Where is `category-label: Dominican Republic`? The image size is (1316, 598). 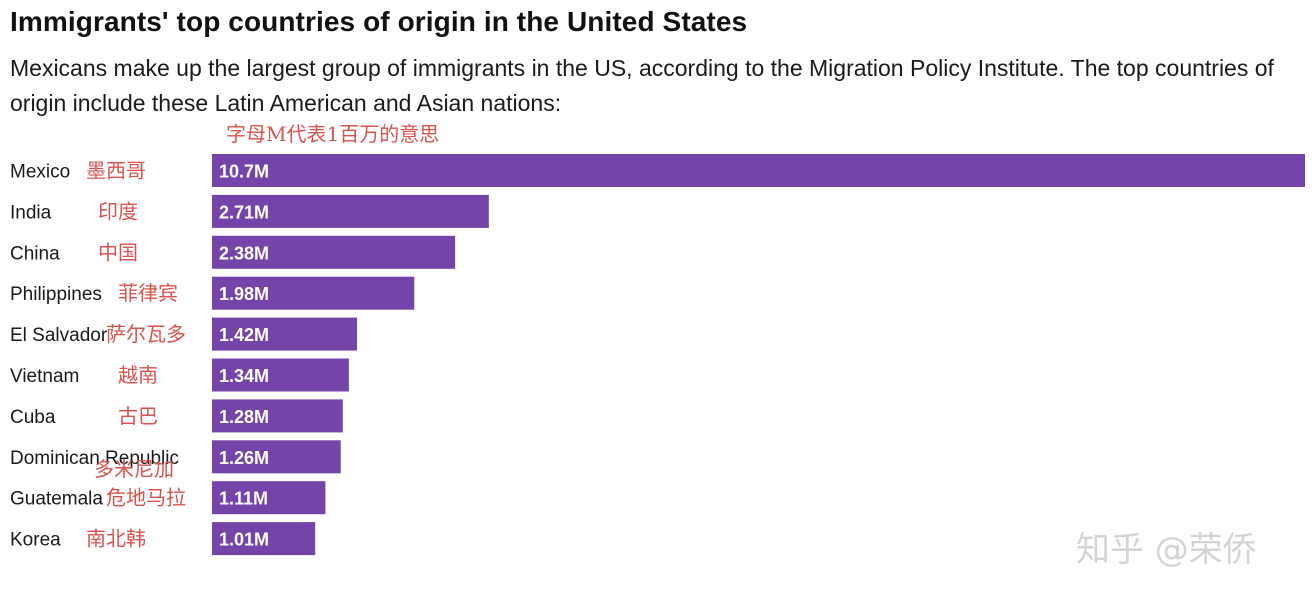 category-label: Dominican Republic is located at coordinates (94, 458).